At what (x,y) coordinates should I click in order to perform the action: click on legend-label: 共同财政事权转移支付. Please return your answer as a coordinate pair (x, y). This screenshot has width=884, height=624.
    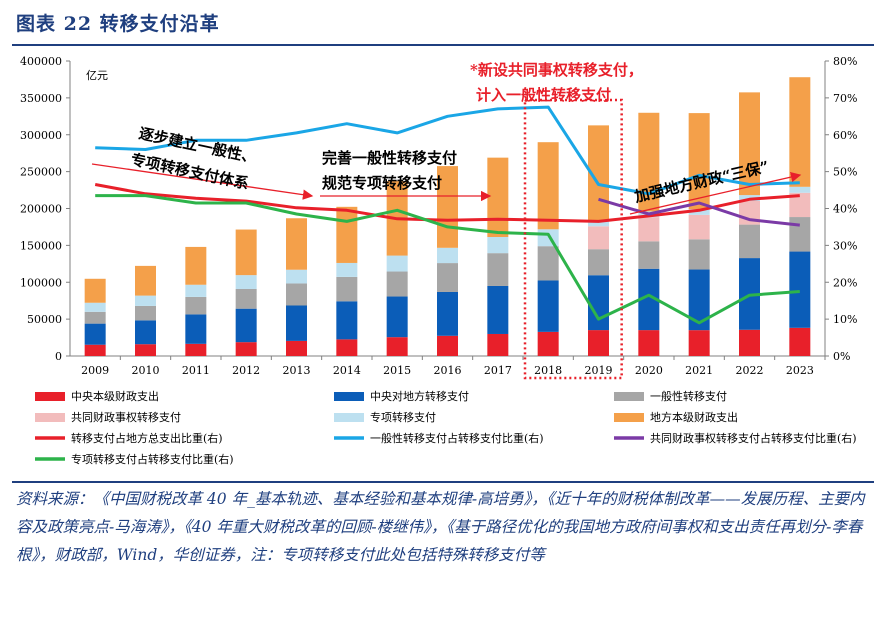
    Looking at the image, I should click on (126, 417).